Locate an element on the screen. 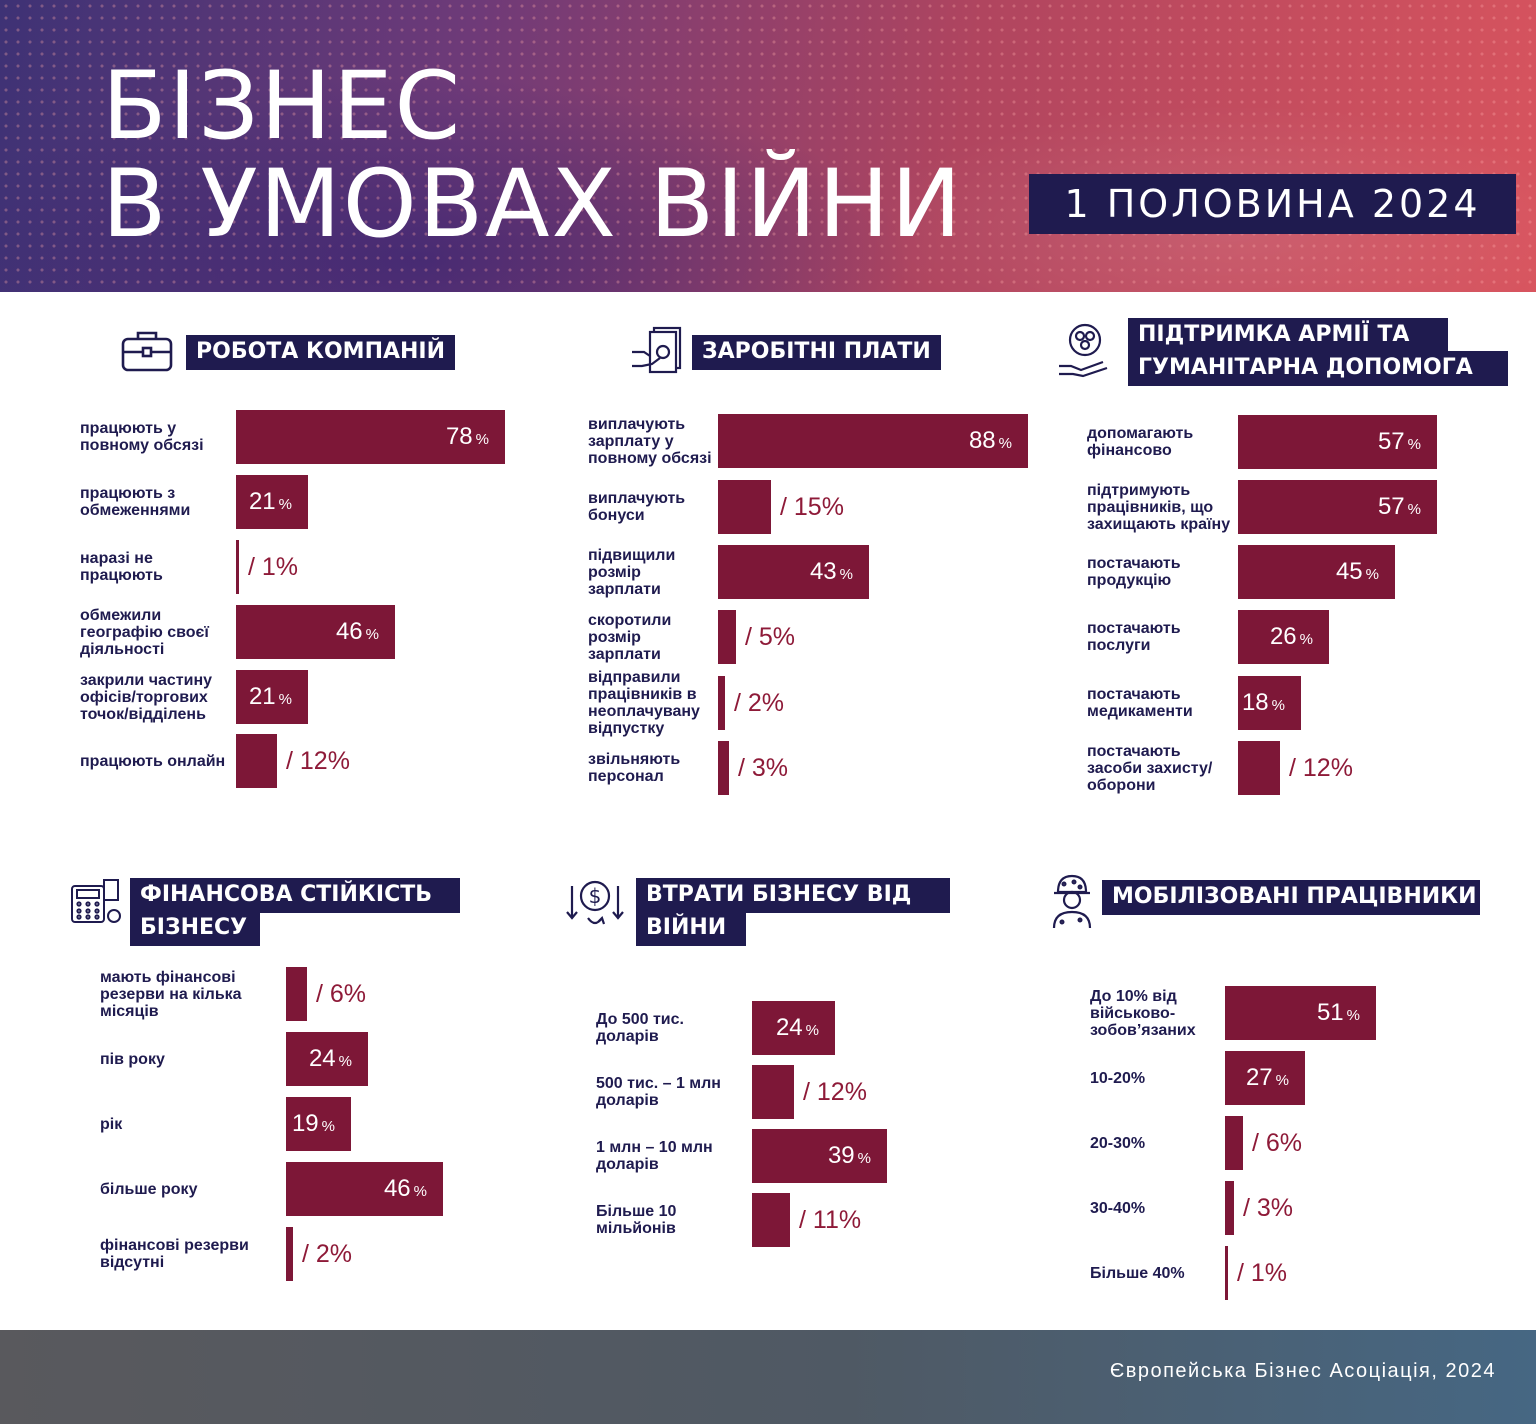 Image resolution: width=1536 pixels, height=1424 pixels. bar-label: виплачують зарплату у повному обсязі is located at coordinates (650, 441).